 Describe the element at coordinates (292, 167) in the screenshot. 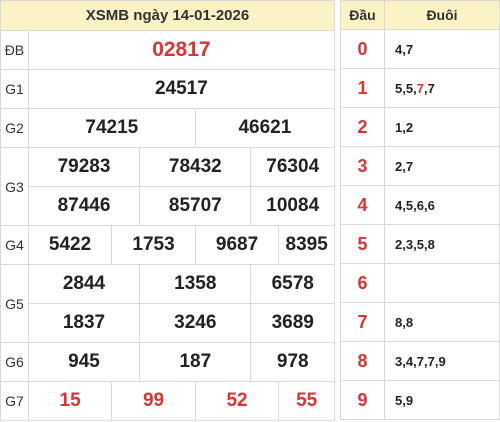

I see `prize-number-g3: 76304` at that location.